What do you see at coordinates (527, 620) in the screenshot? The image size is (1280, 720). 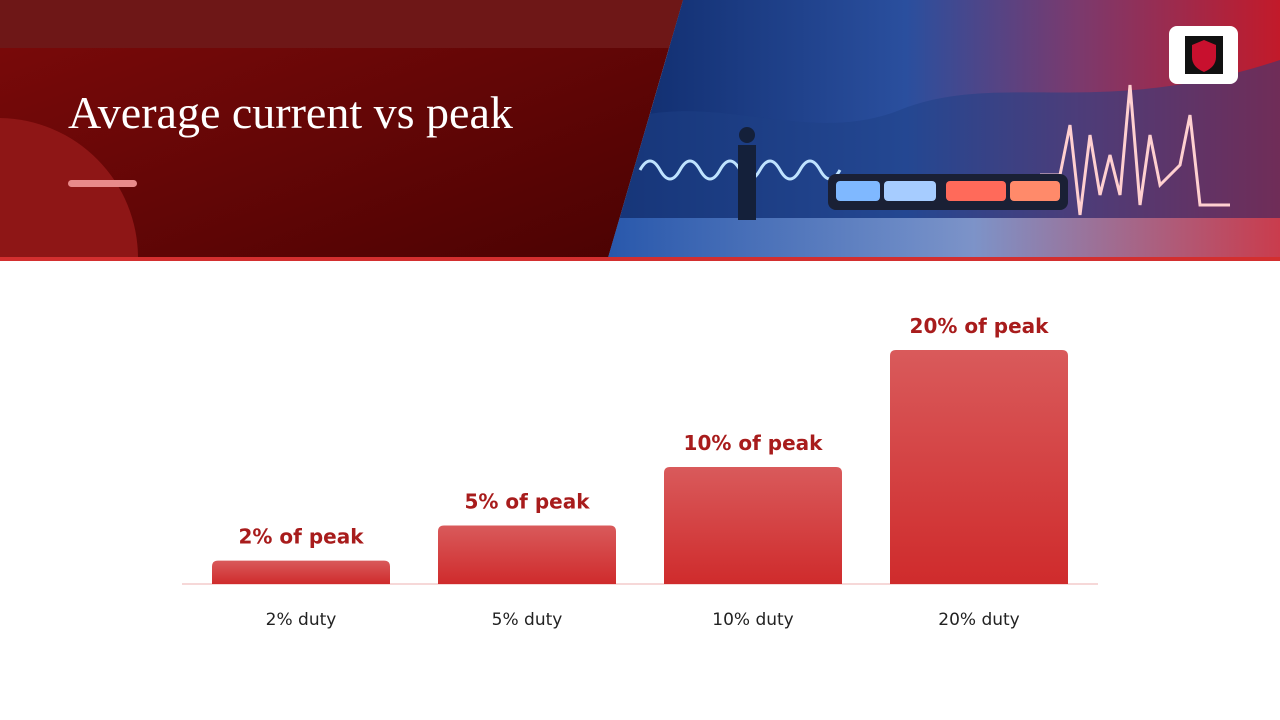 I see `x-tick-label: 5% duty` at bounding box center [527, 620].